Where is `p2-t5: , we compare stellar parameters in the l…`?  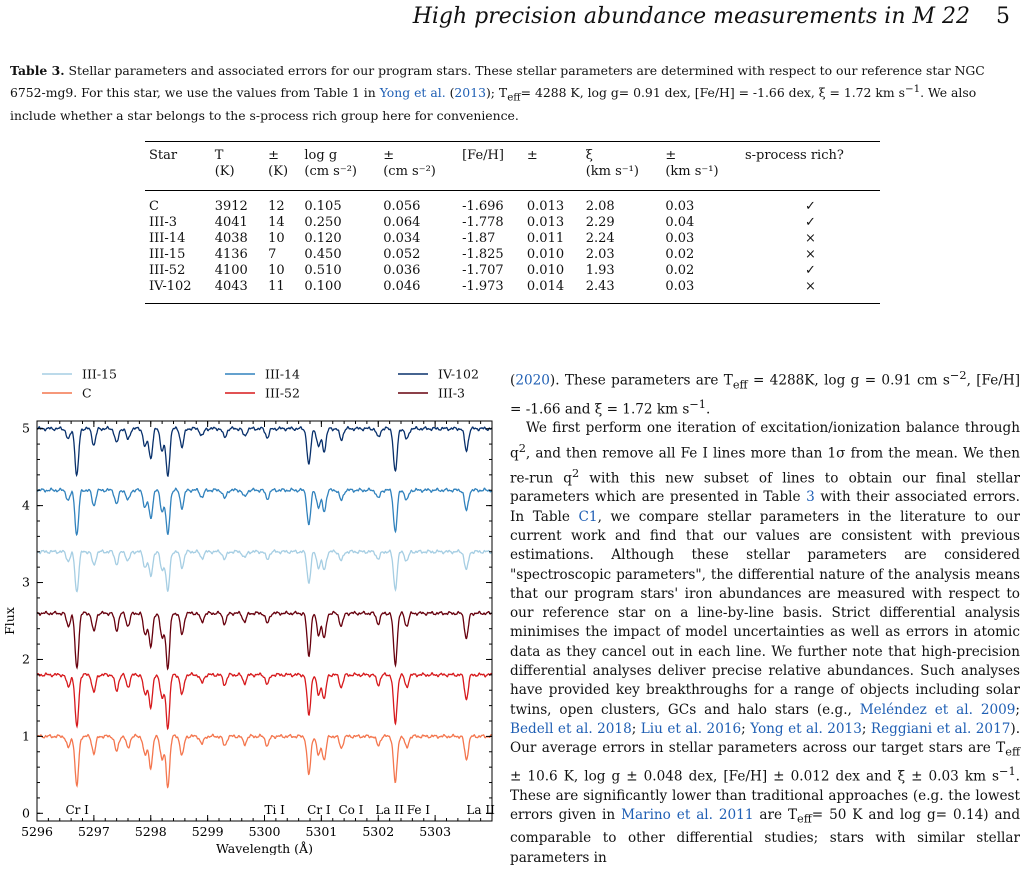 p2-t5: , we compare stellar parameters in the l… is located at coordinates (765, 613).